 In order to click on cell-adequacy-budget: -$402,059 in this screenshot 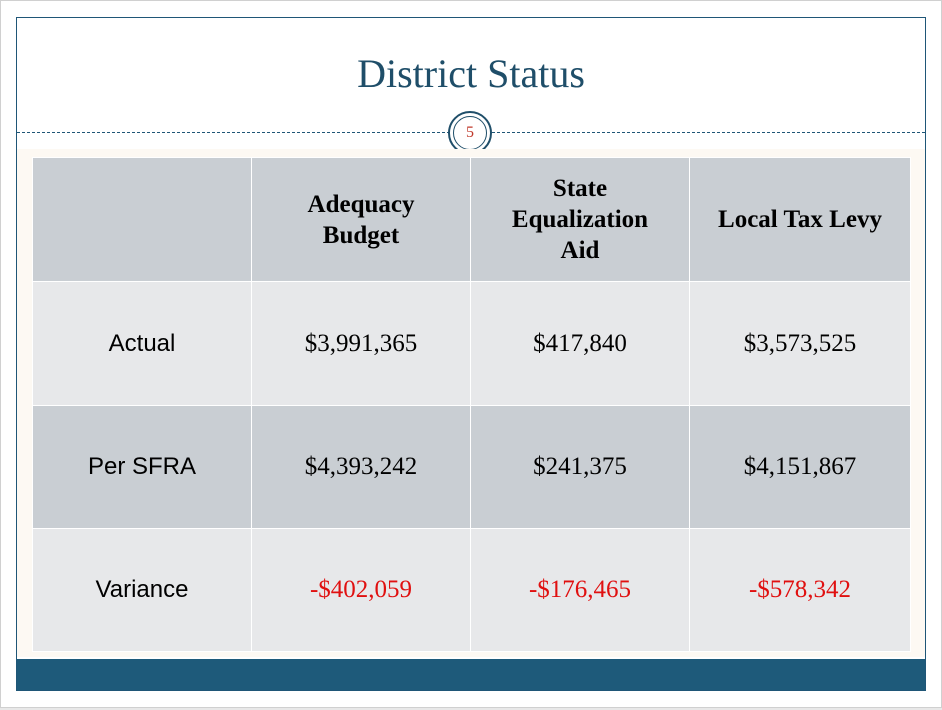, I will do `click(361, 590)`.